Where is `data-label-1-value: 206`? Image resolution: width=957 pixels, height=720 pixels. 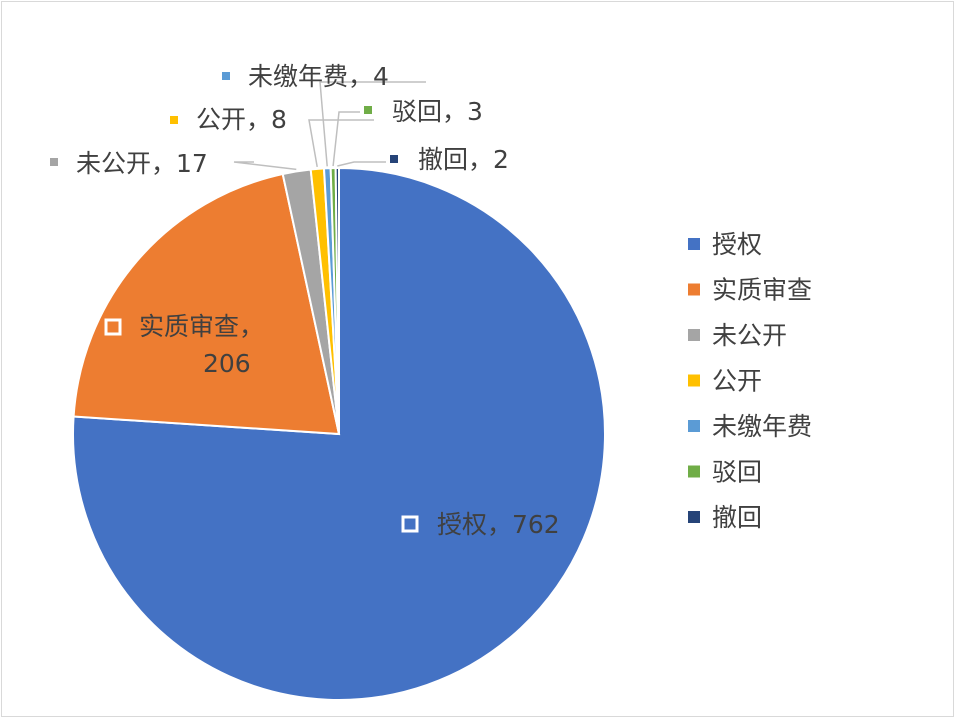 data-label-1-value: 206 is located at coordinates (227, 363).